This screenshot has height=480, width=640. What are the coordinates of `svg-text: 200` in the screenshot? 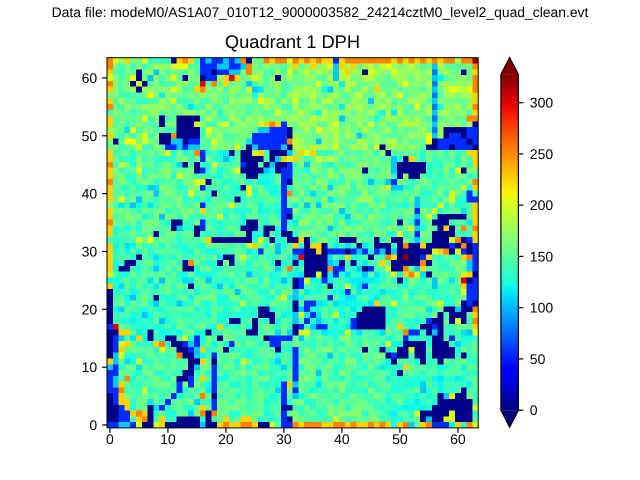 It's located at (542, 205).